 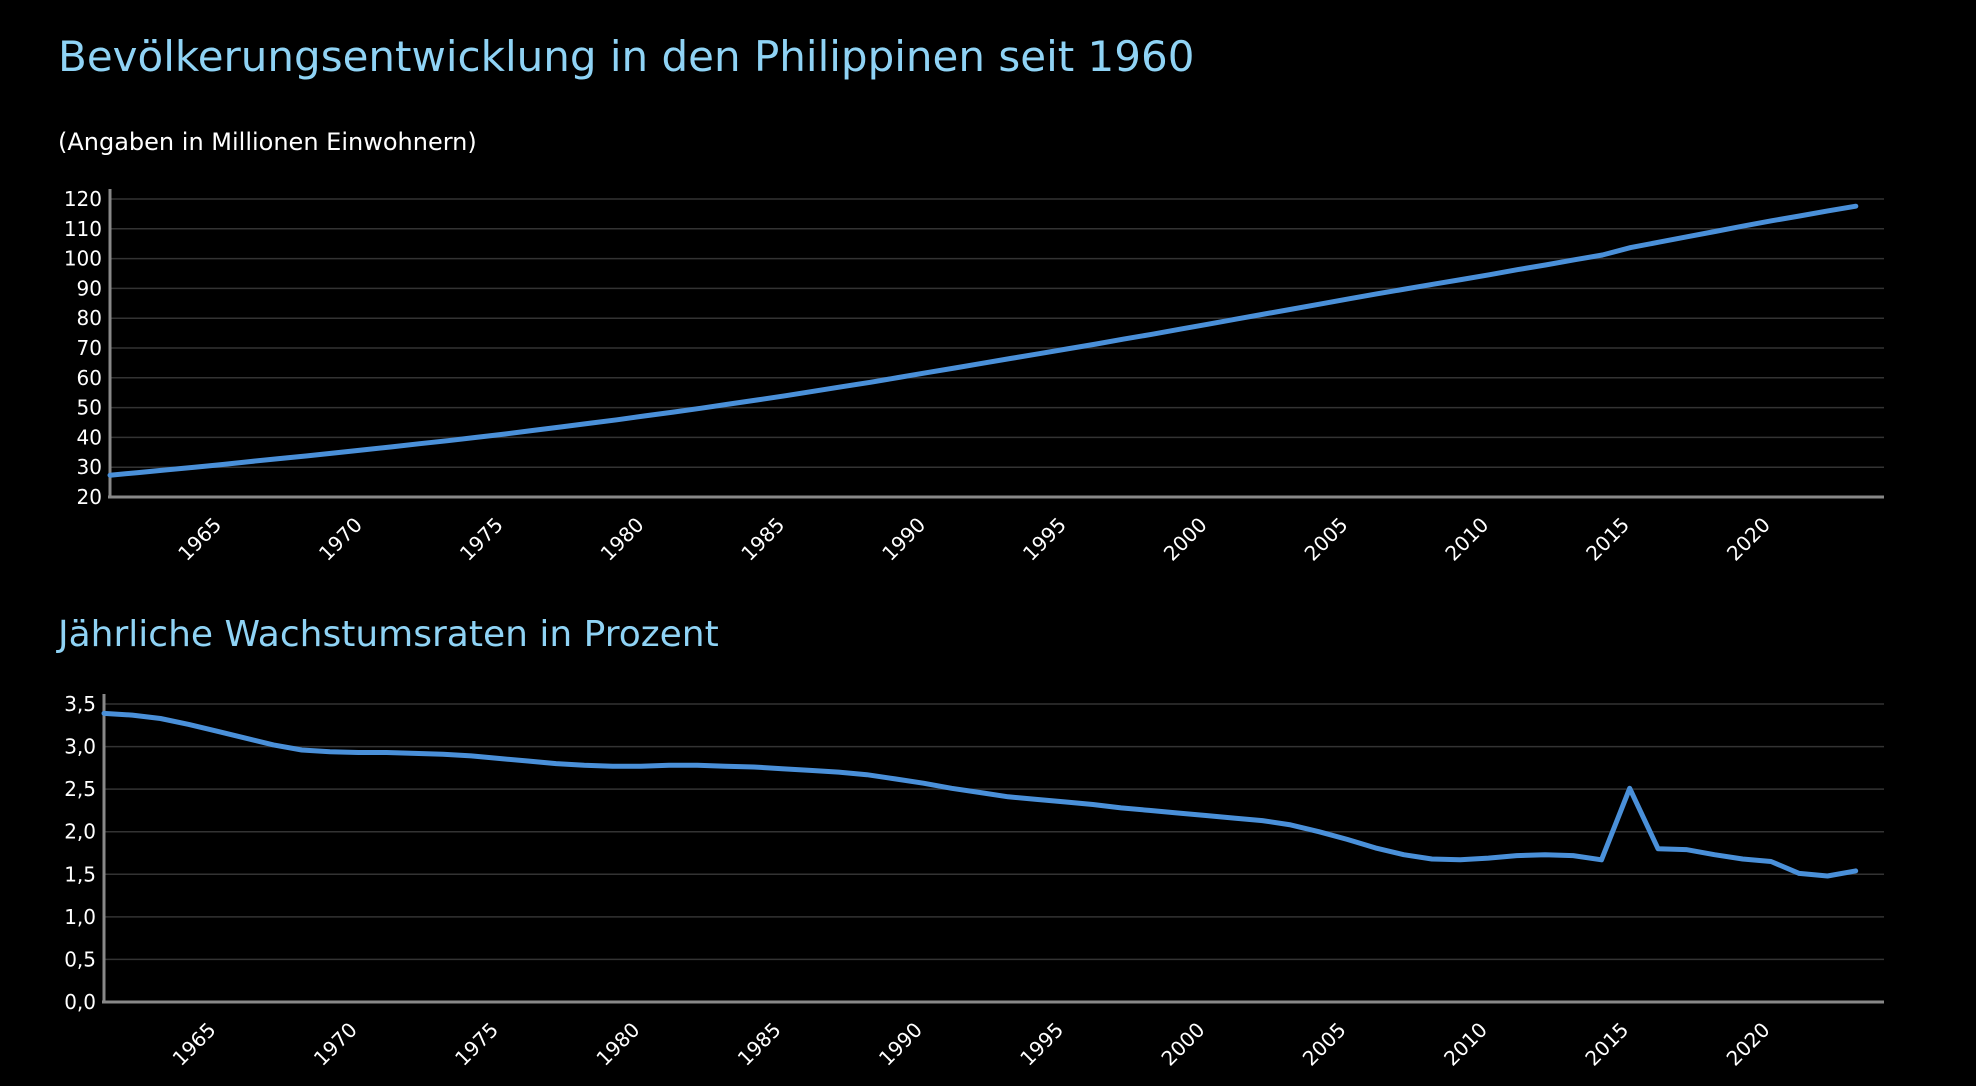 What do you see at coordinates (1324, 1044) in the screenshot?
I see `growth-xtick-label: 2005` at bounding box center [1324, 1044].